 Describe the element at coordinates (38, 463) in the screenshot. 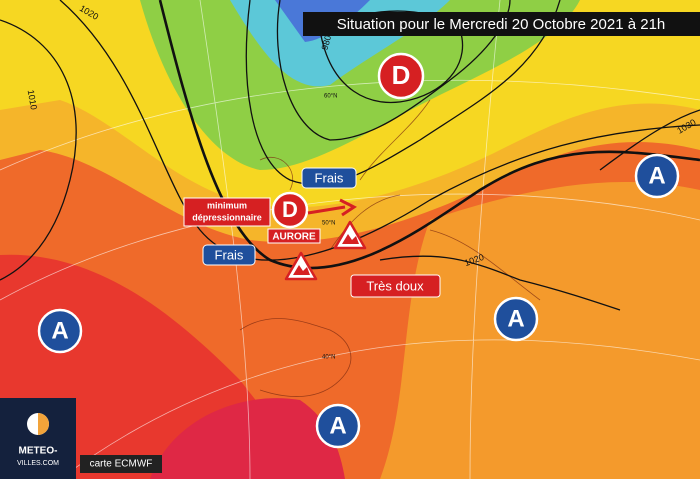

I see `logo-text: VILLES.COM` at that location.